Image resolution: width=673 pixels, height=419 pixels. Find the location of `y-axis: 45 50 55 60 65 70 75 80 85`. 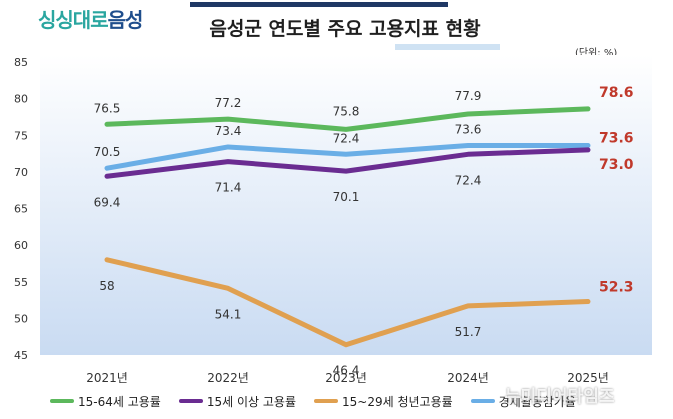

y-axis: 45 50 55 60 65 70 75 80 85 is located at coordinates (21, 209).